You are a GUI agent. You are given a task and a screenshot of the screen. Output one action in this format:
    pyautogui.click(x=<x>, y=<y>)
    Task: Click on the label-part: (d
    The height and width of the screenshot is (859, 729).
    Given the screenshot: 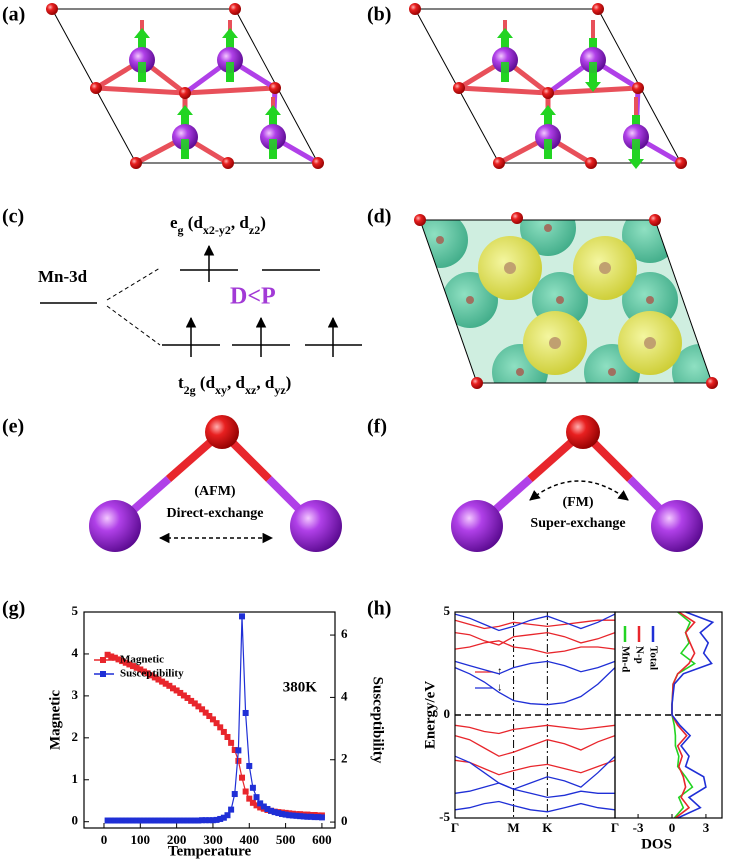 What is the action you would take?
    pyautogui.click(x=206, y=382)
    